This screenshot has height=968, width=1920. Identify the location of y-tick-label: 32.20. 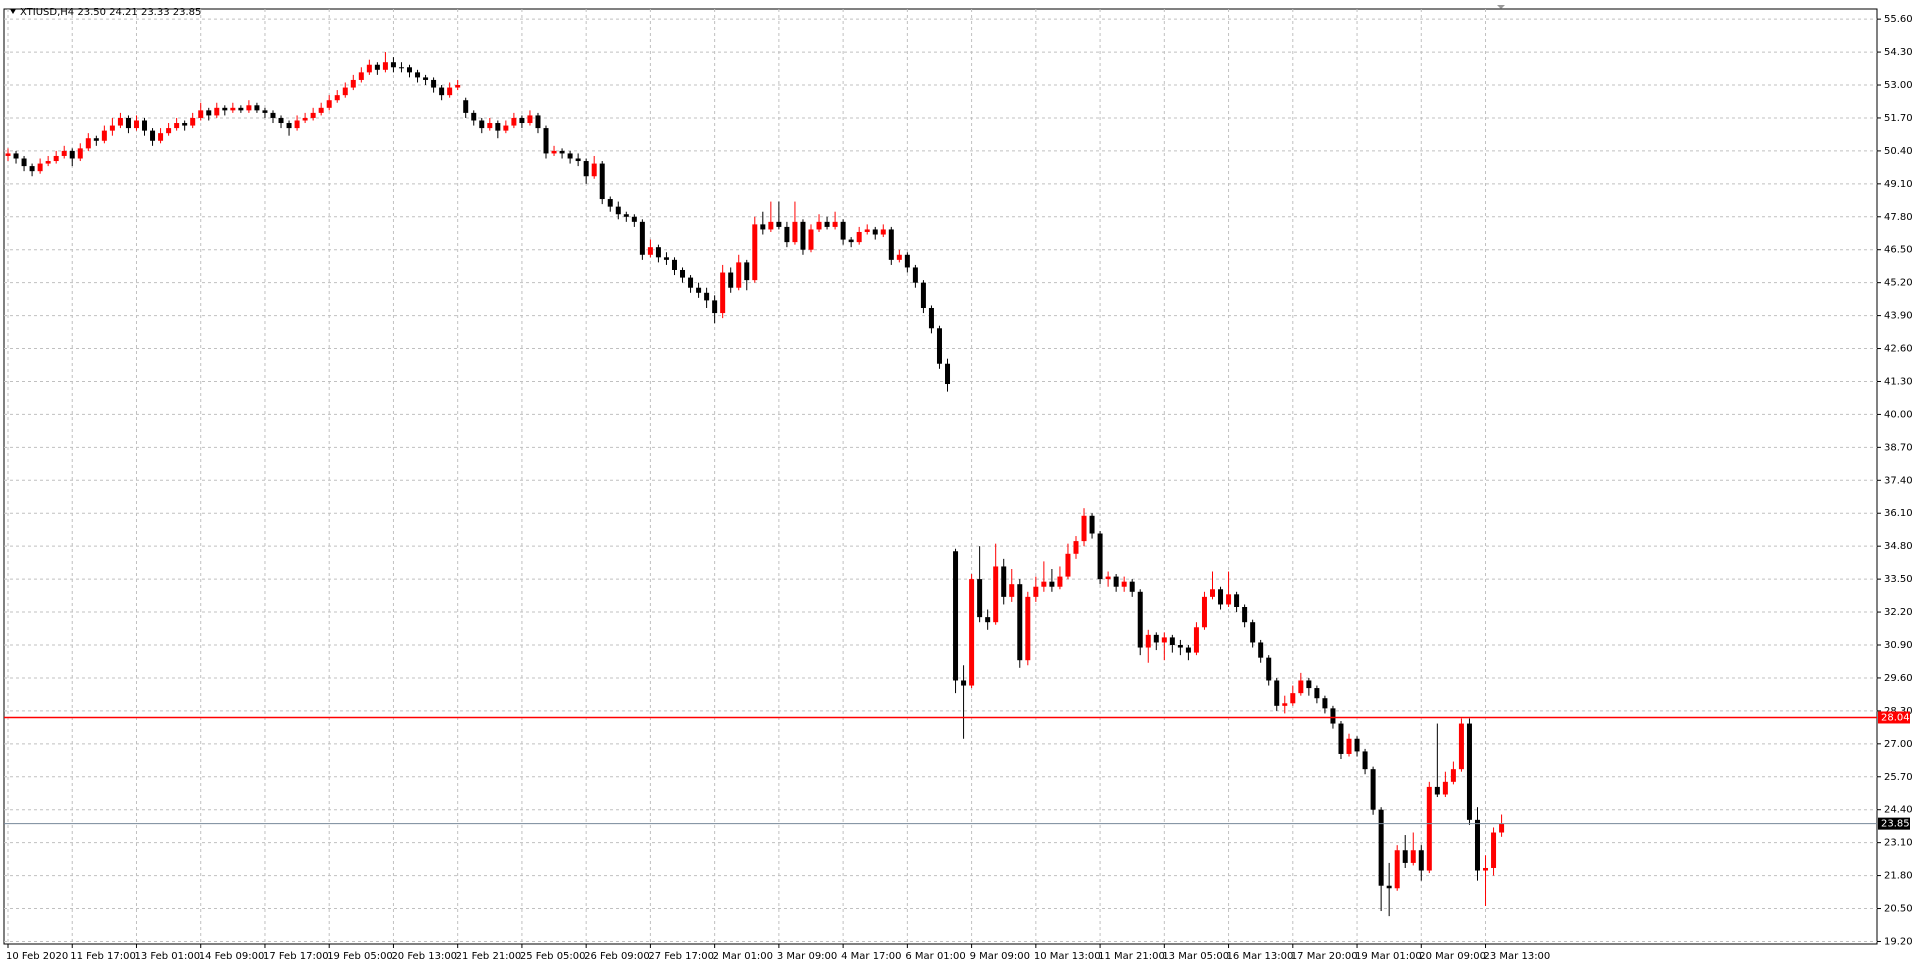
(1898, 612).